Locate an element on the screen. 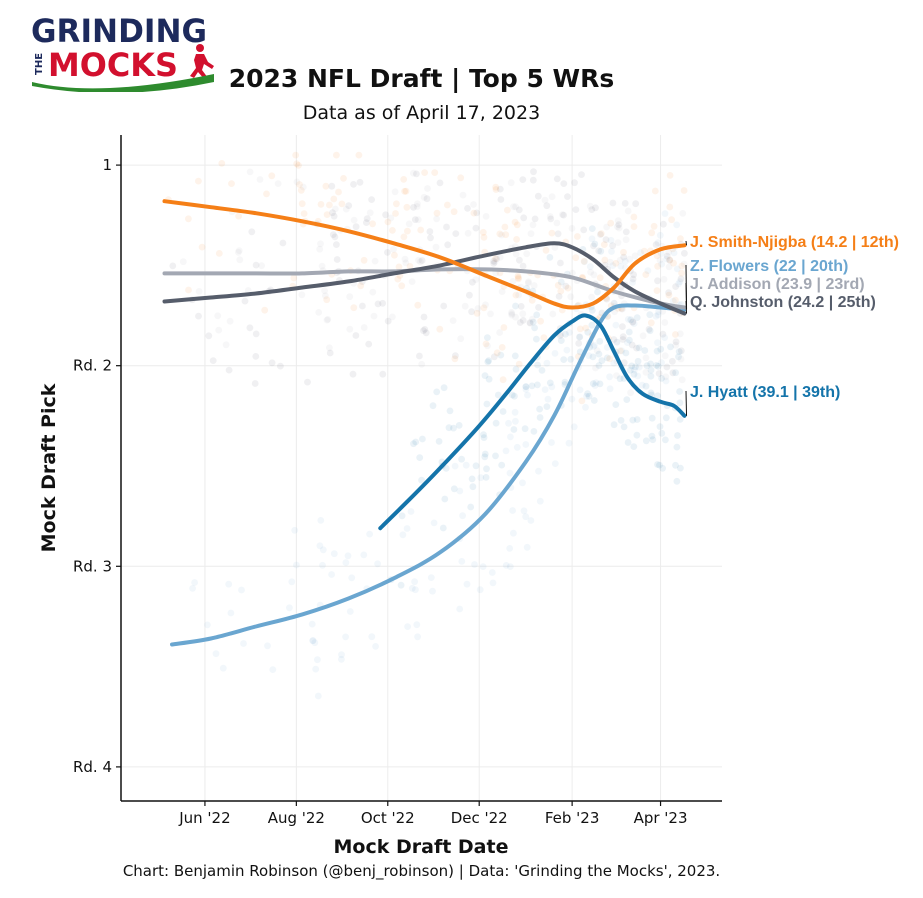 This screenshot has height=898, width=923. label-connector is located at coordinates (686, 403).